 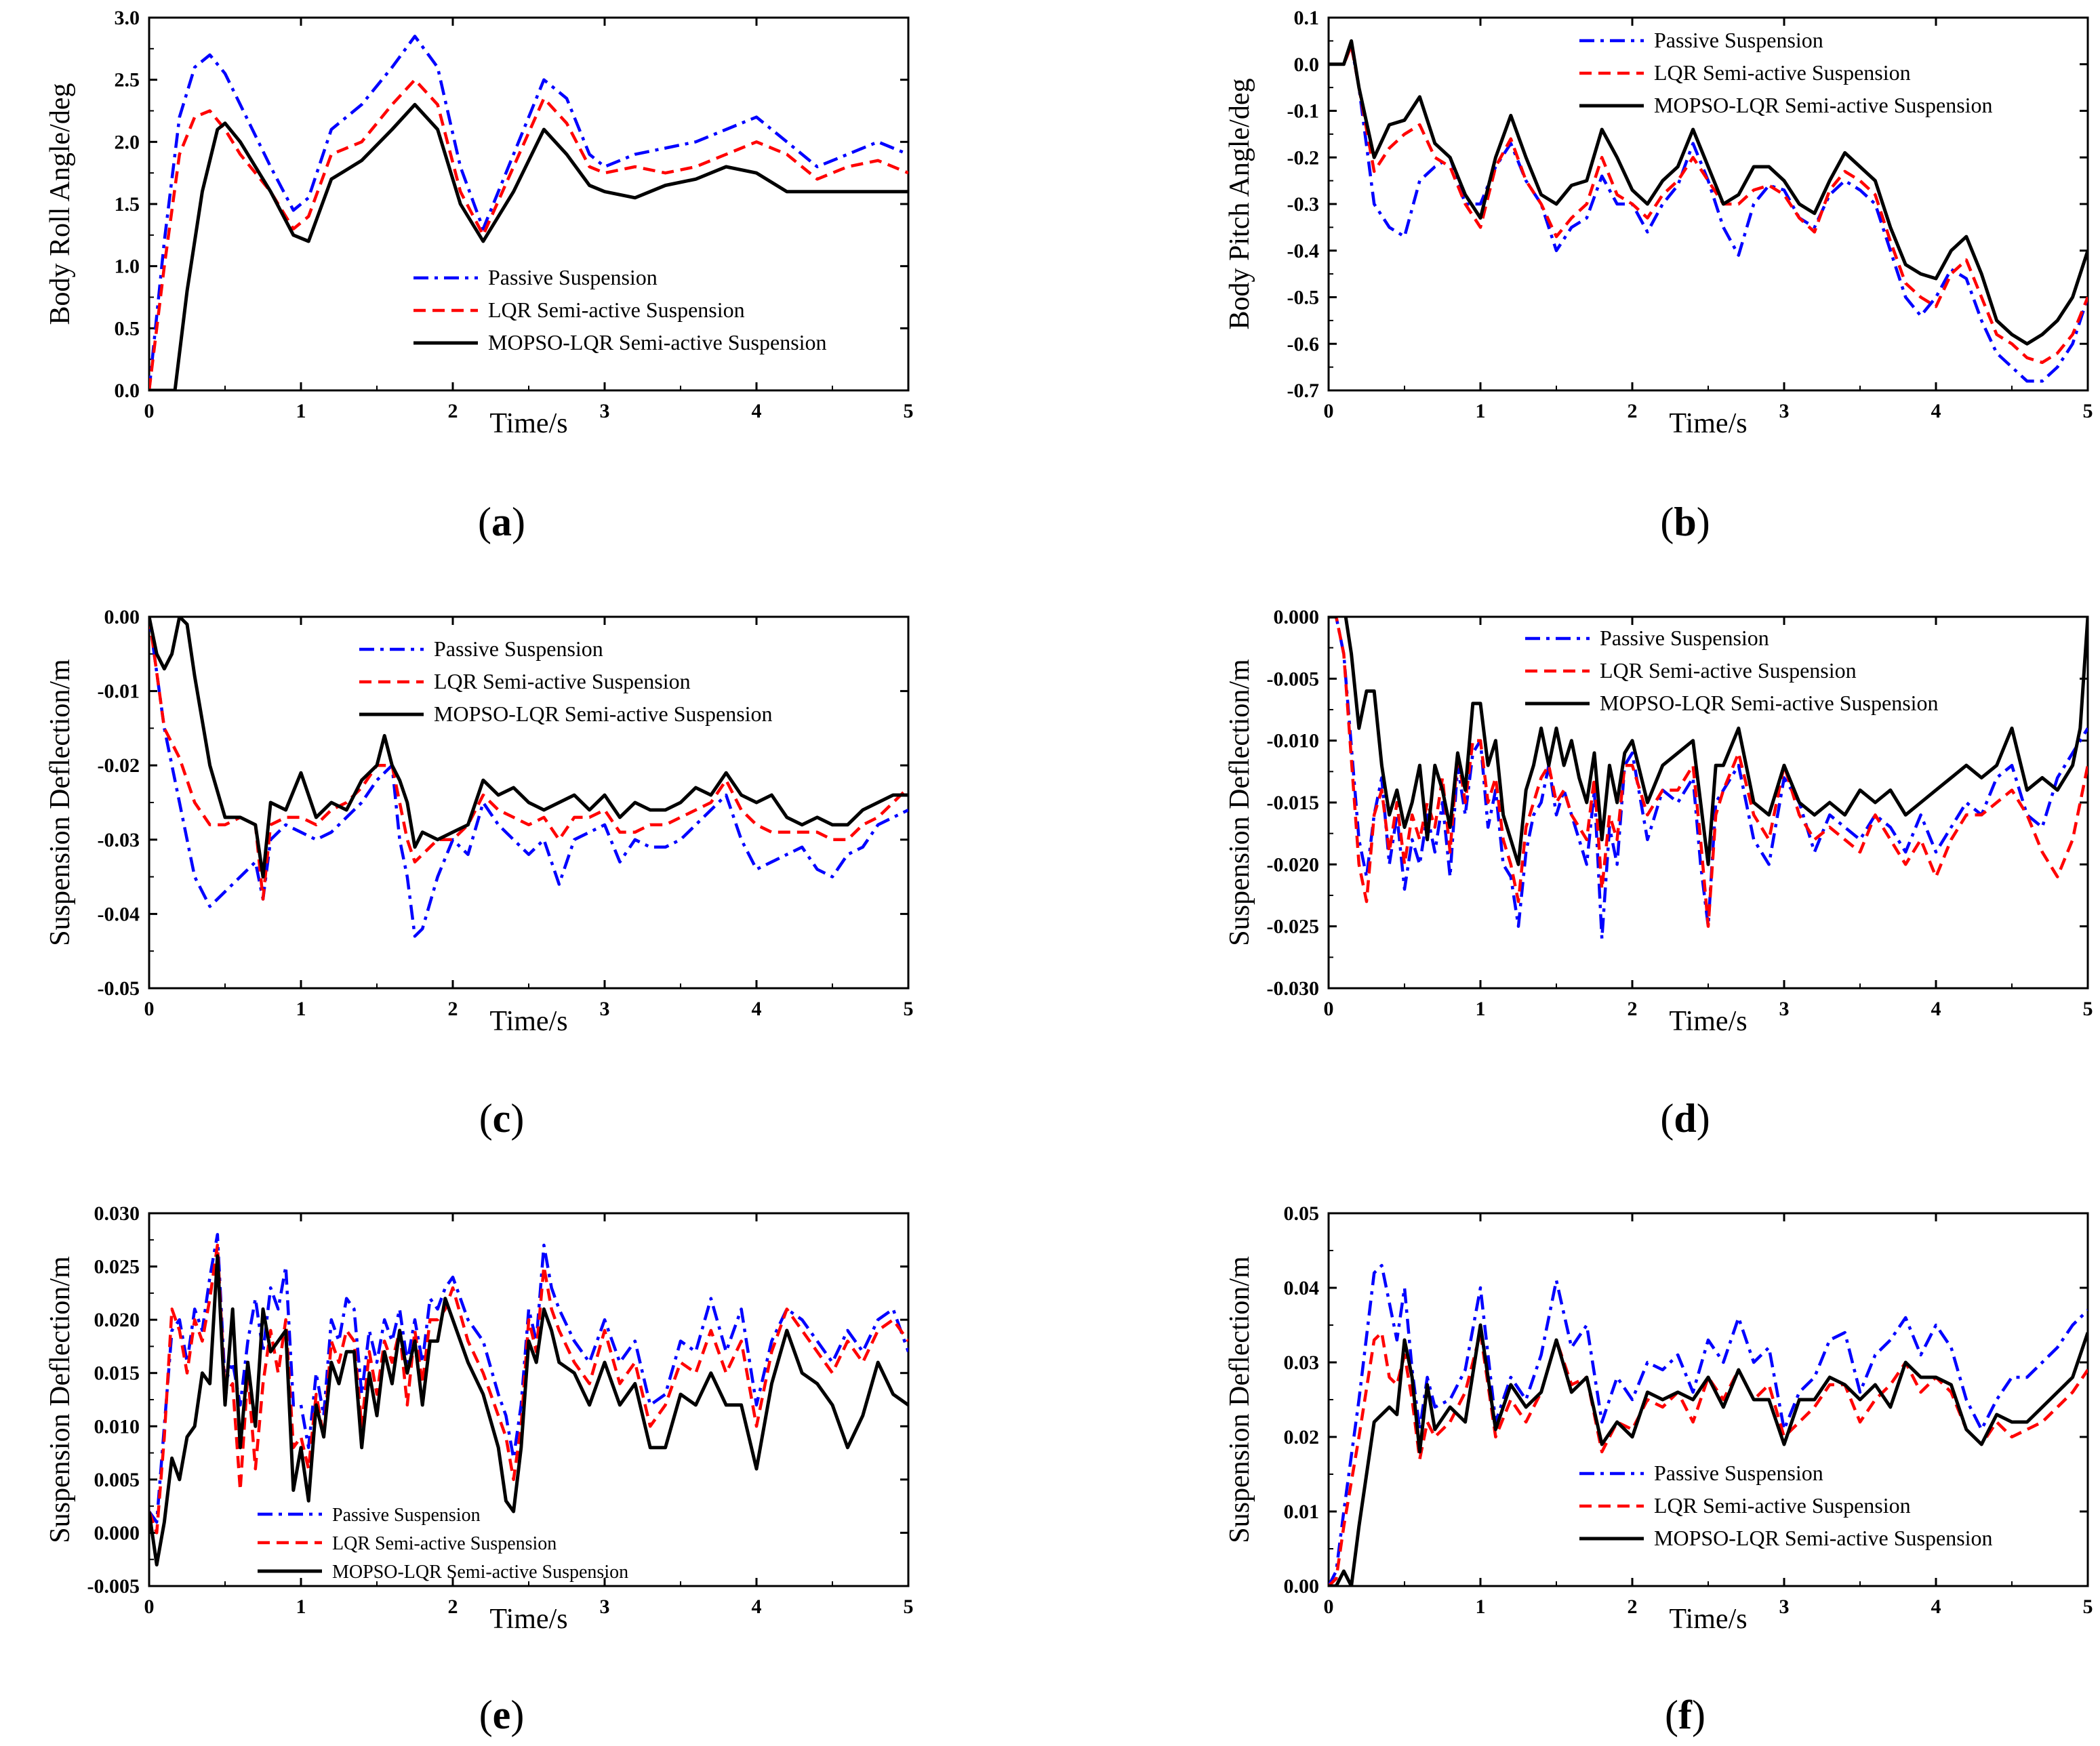 I want to click on y-tick-label: 1.0, so click(x=127, y=267).